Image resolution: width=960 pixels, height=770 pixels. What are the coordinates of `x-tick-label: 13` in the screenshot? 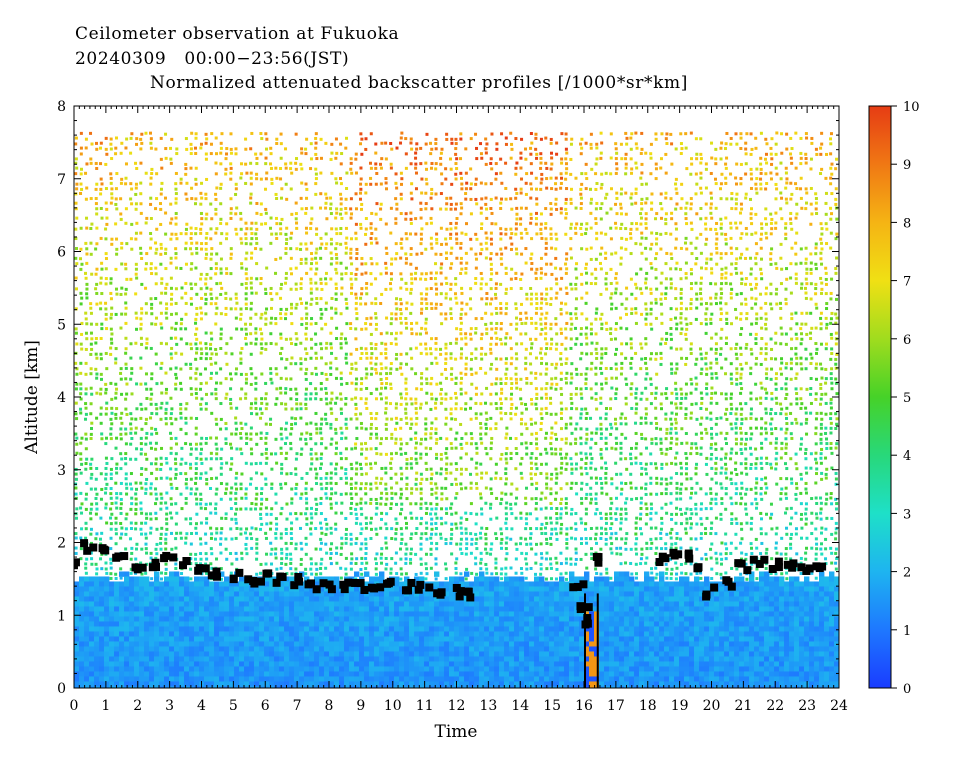 It's located at (488, 706).